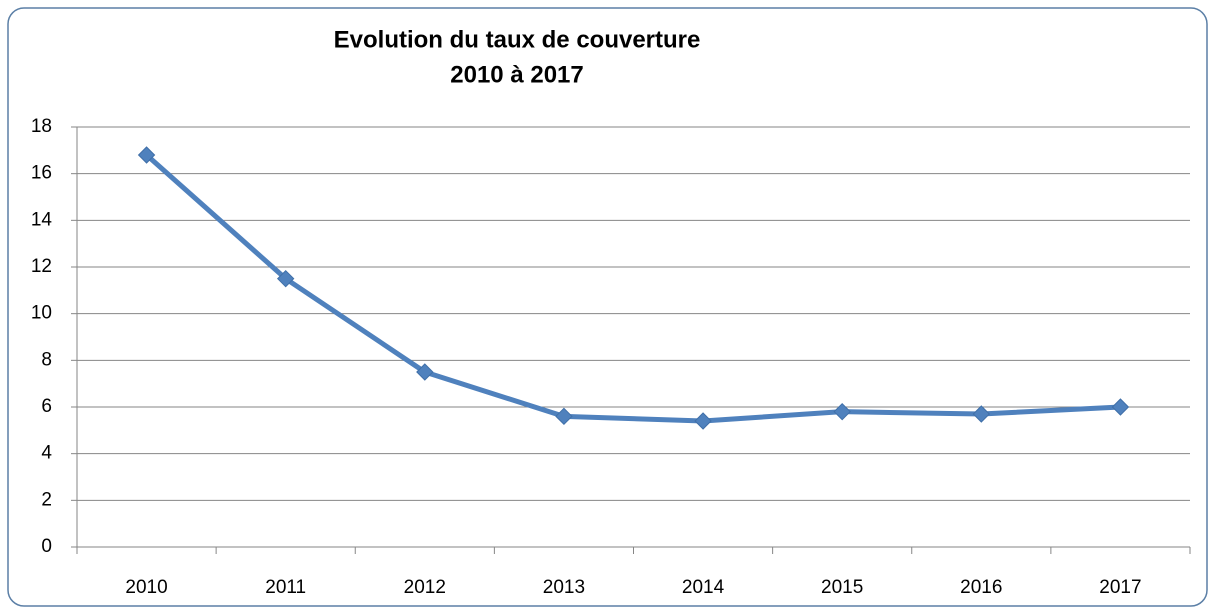  What do you see at coordinates (517, 39) in the screenshot?
I see `chart-title: Evolution du taux de couverture` at bounding box center [517, 39].